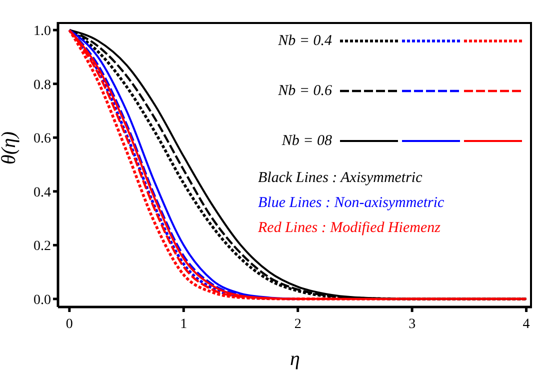 The height and width of the screenshot is (375, 540). What do you see at coordinates (412, 324) in the screenshot?
I see `x-tick-label: 3` at bounding box center [412, 324].